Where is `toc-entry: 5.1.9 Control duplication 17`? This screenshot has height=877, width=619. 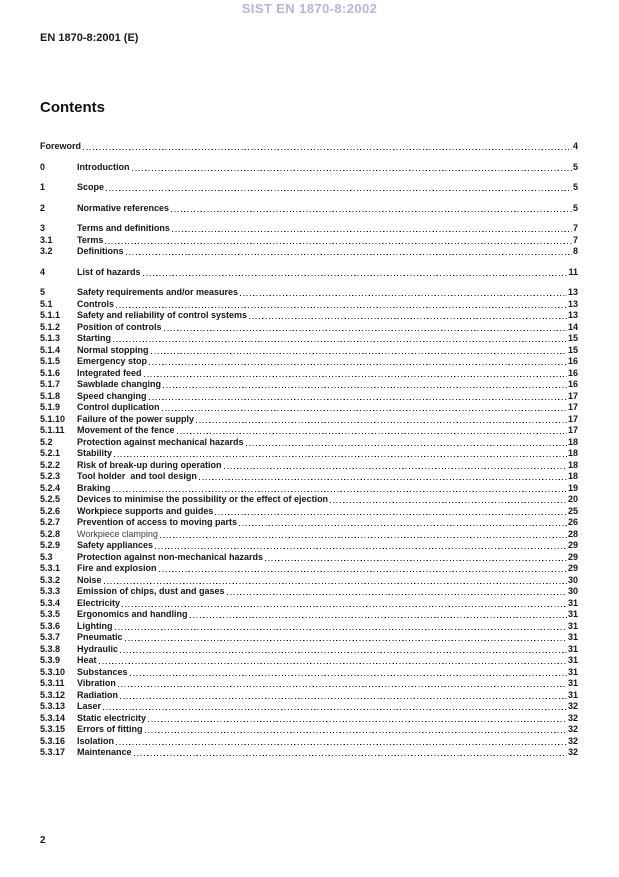
toc-entry: 5.1.9 Control duplication 17 is located at coordinates (309, 408).